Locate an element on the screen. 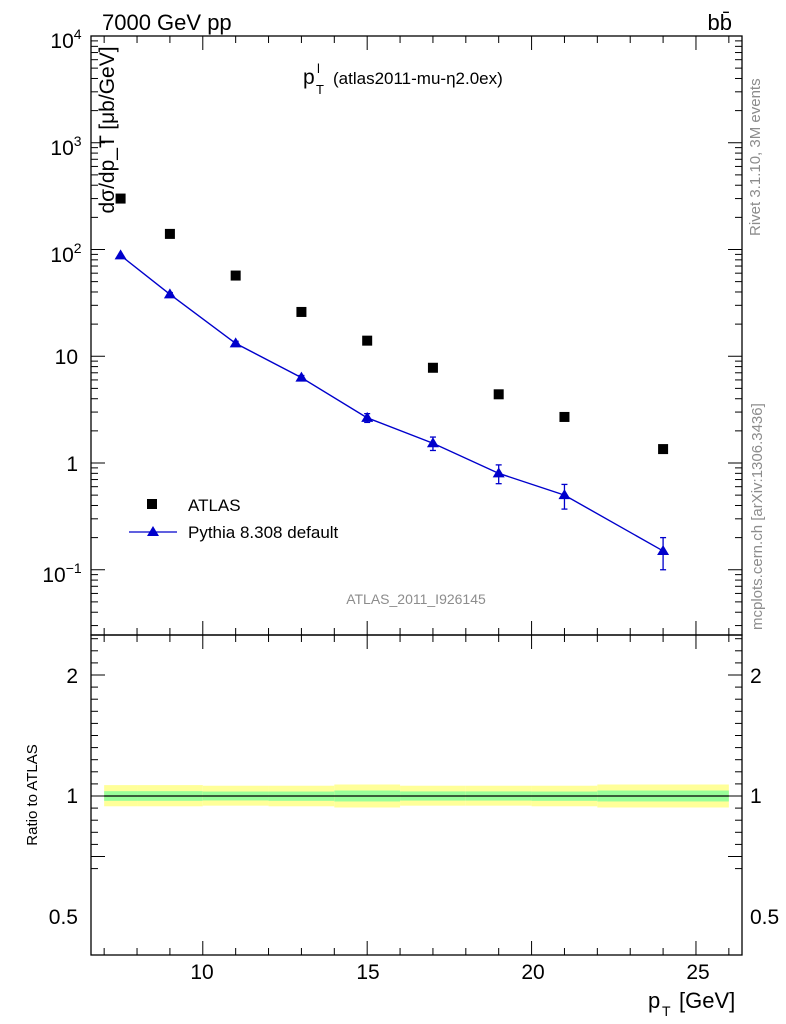 The image size is (786, 1024). legend-atlas-marker is located at coordinates (152, 504).